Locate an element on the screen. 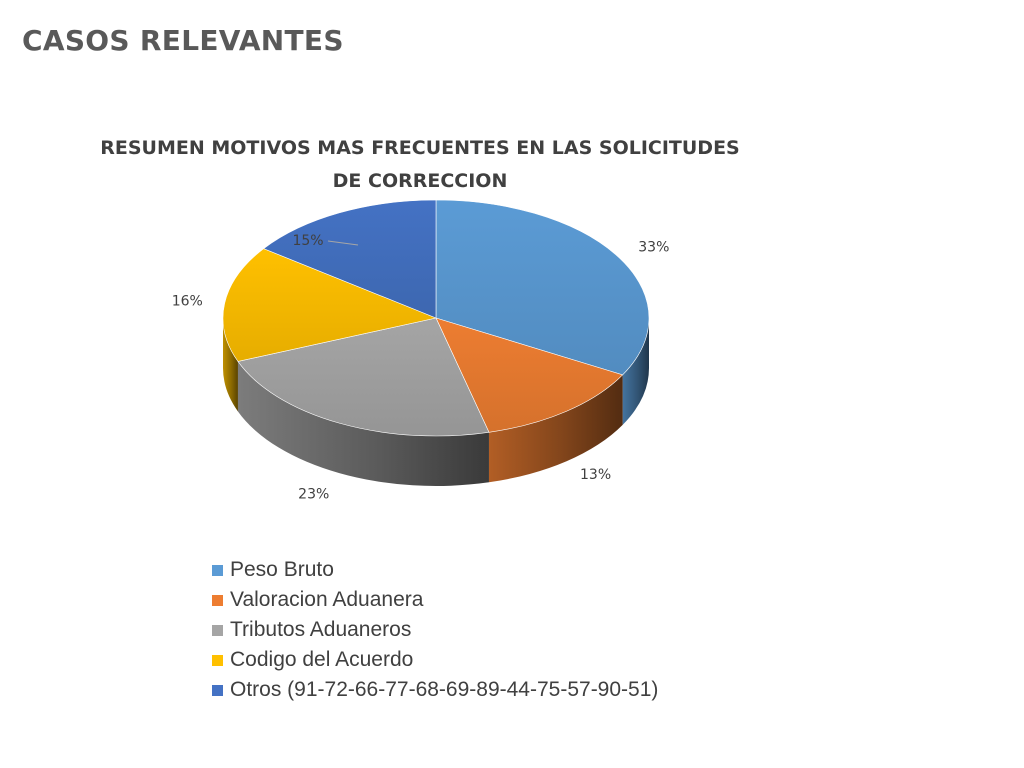  legend-item-codigo-del-acuerdo: Codigo del Acuerdo is located at coordinates (435, 660).